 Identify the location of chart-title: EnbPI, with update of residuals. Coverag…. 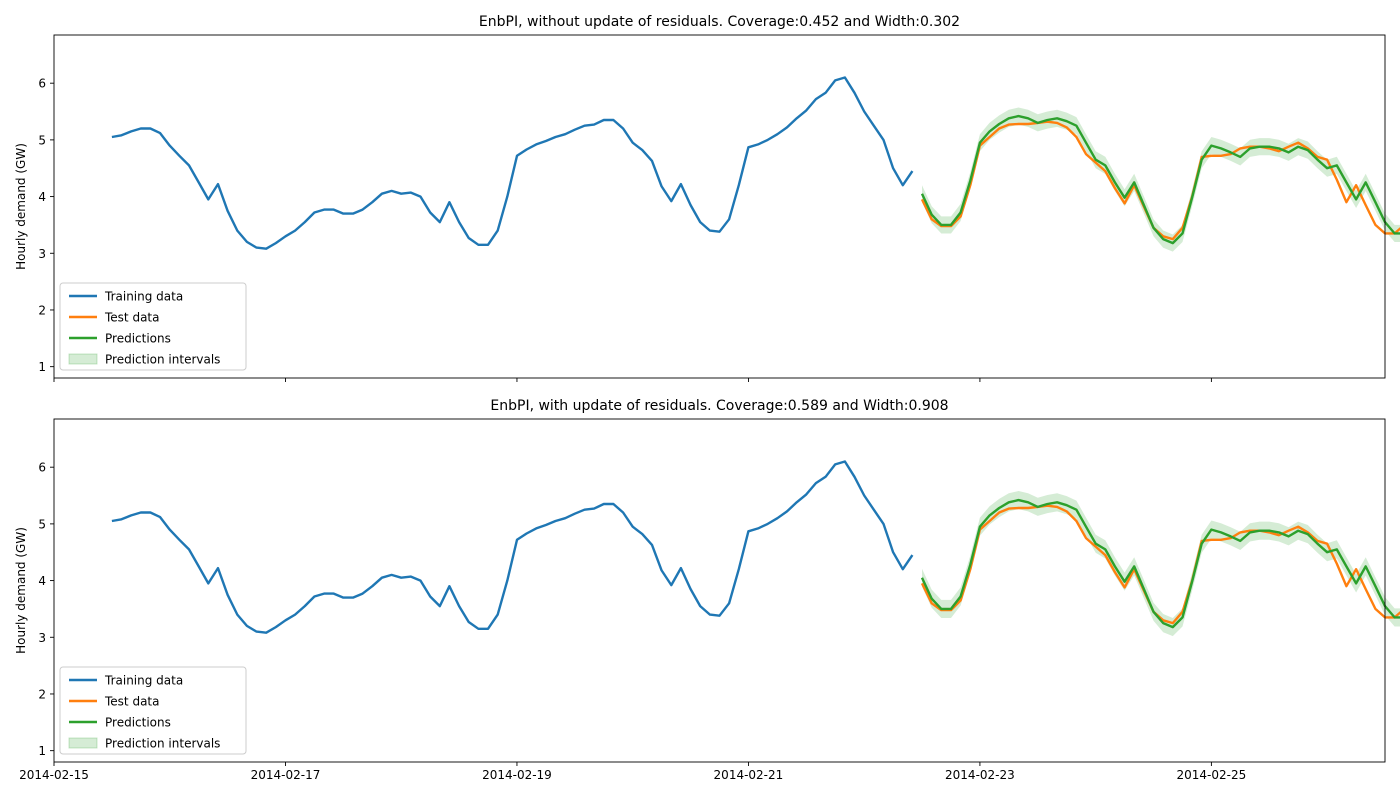
(719, 406).